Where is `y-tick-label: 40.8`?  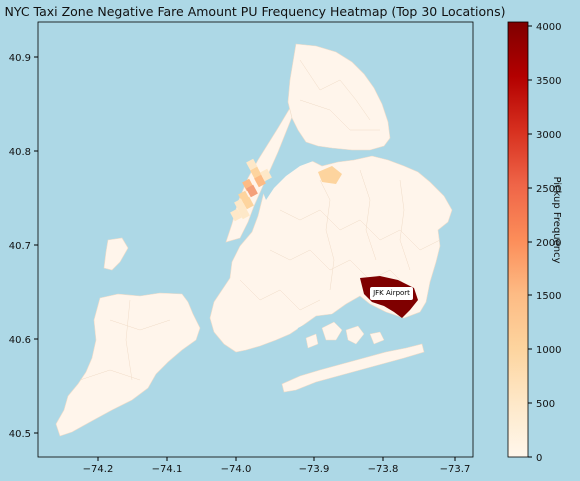 y-tick-label: 40.8 is located at coordinates (20, 152).